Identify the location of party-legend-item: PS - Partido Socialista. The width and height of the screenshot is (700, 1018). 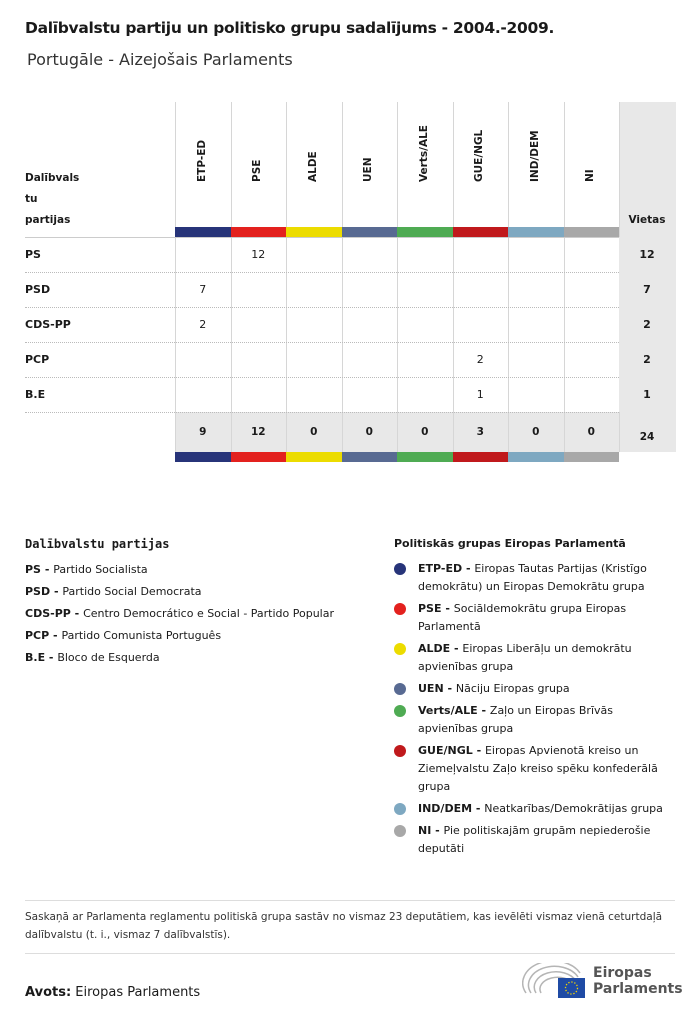
(86, 569).